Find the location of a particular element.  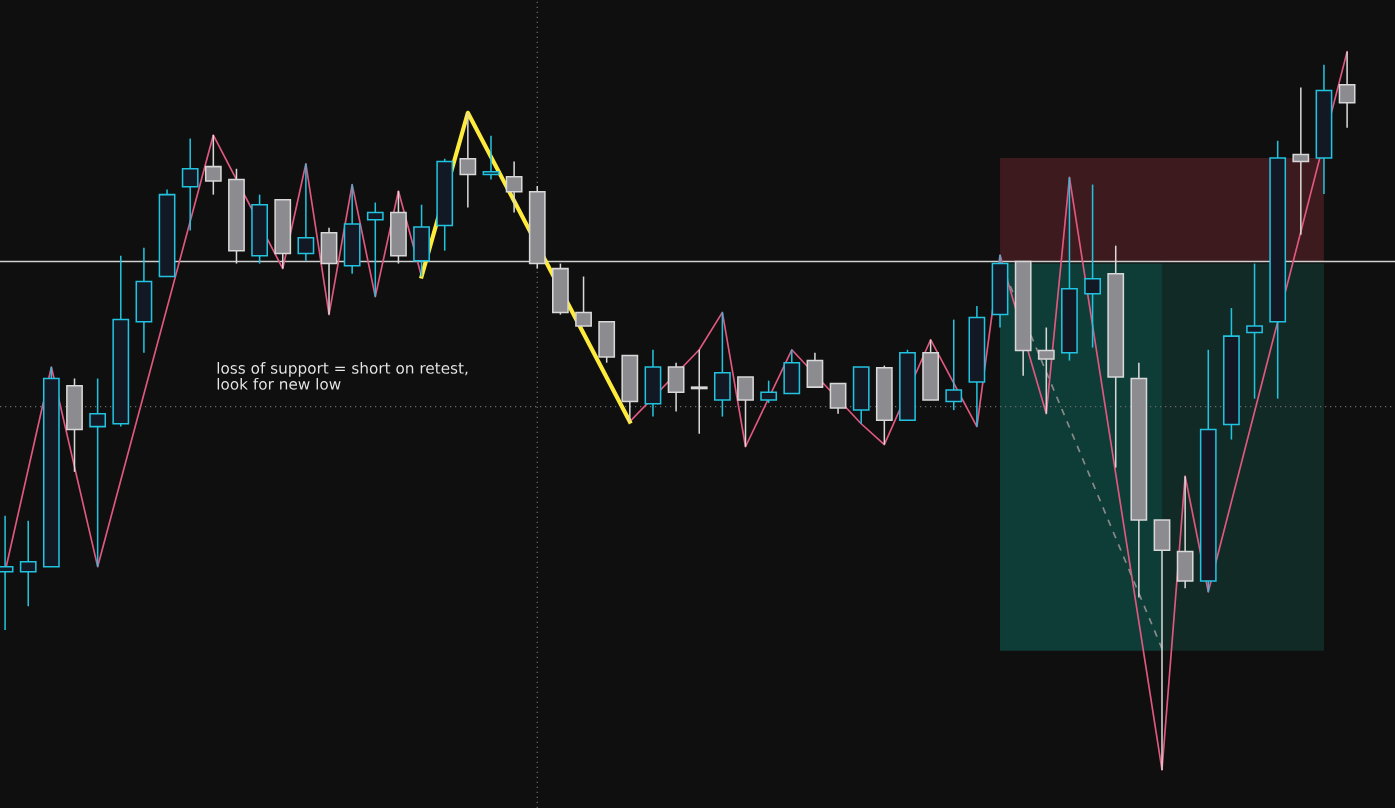

annotation: loss of support = short on retest, look for new low is located at coordinates (342, 375).